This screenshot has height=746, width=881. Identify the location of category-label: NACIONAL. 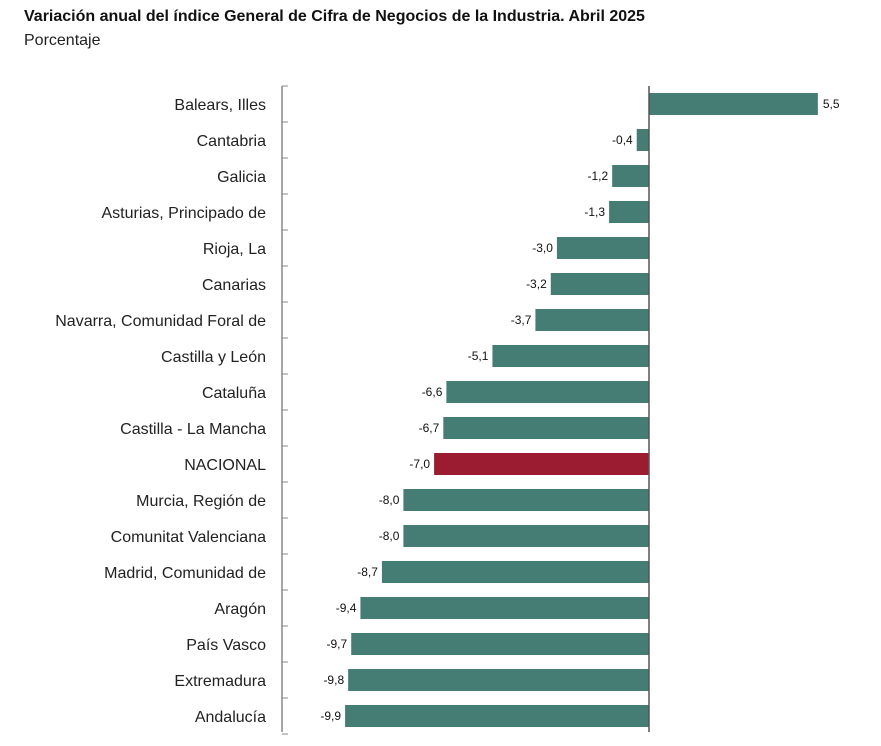
(225, 465).